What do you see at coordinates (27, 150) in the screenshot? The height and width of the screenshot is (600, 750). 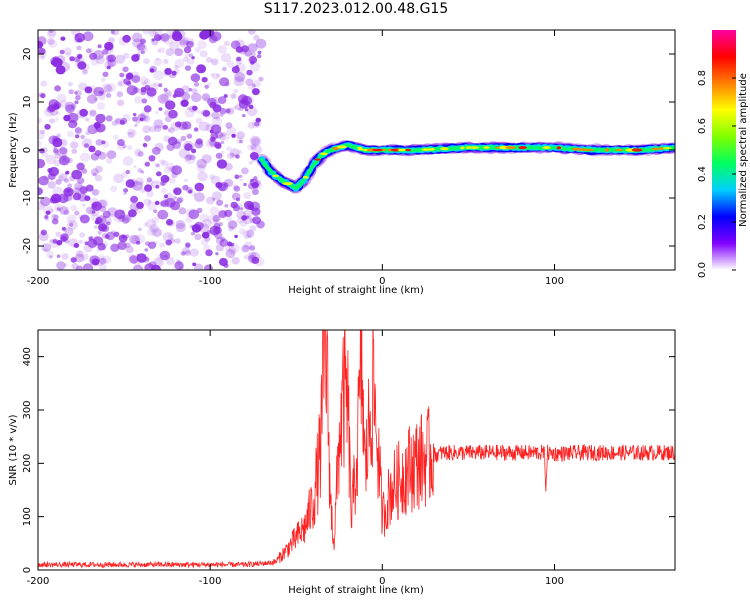 I see `y-tick-label: 0` at bounding box center [27, 150].